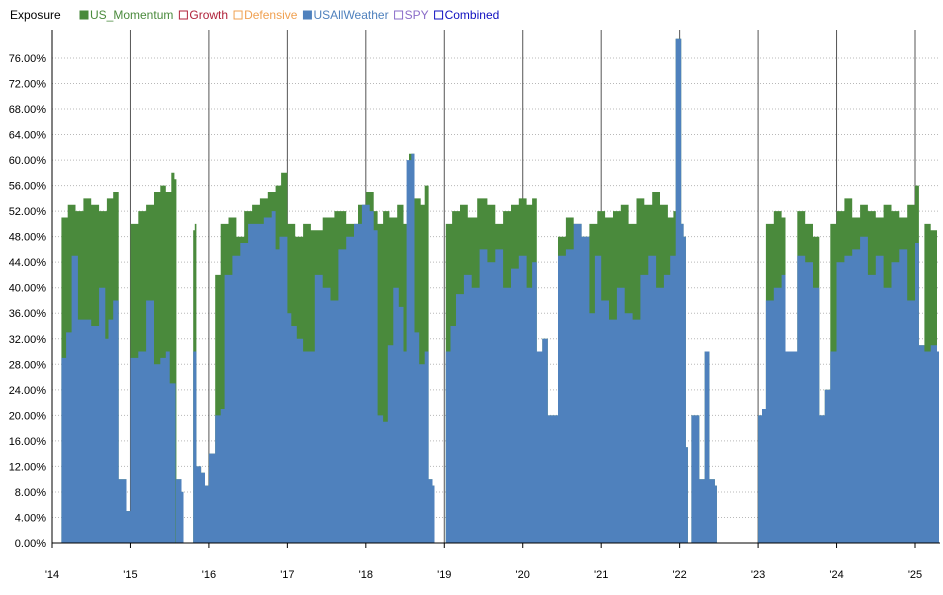  Describe the element at coordinates (444, 575) in the screenshot. I see `x-tick-label-5: '19` at that location.